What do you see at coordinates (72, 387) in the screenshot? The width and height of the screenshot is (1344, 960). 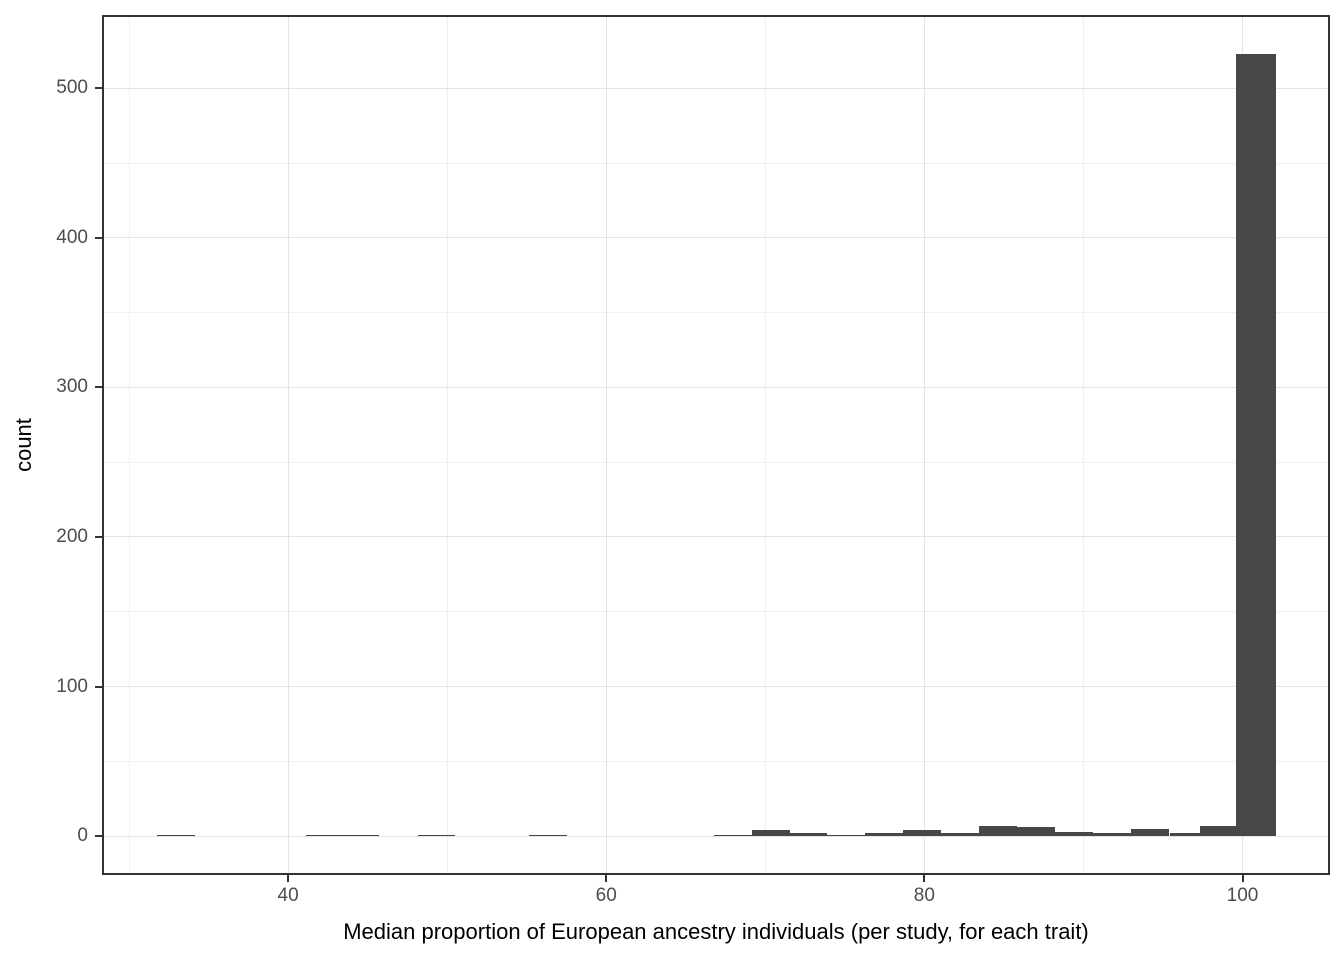 I see `y-tick-label: 300` at bounding box center [72, 387].